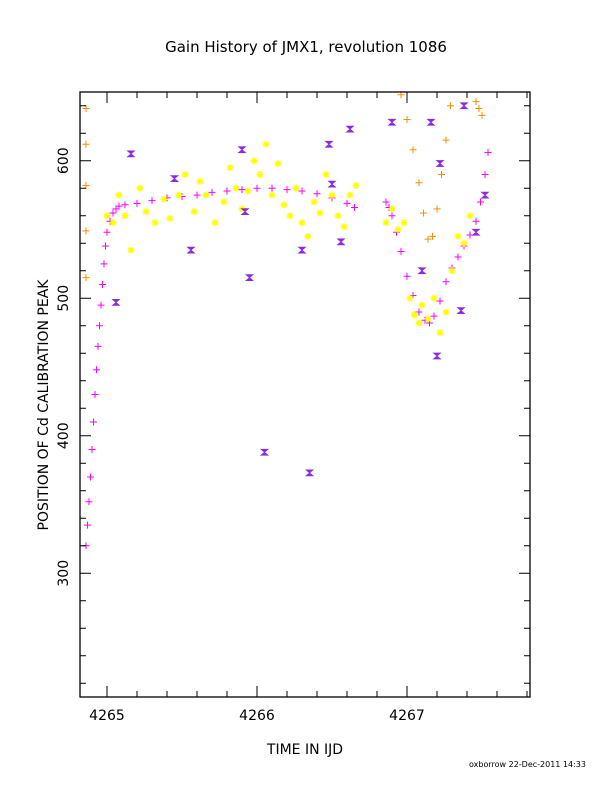 The width and height of the screenshot is (612, 792). Describe the element at coordinates (527, 764) in the screenshot. I see `credit-text: oxborrow 22-Dec-2011 14:33` at that location.